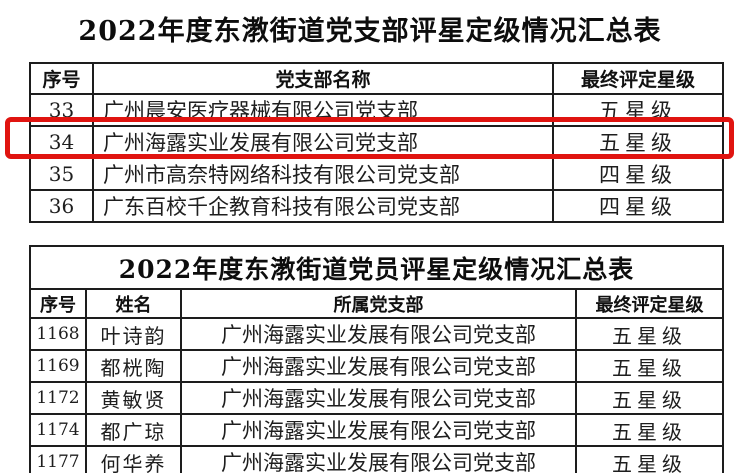 This screenshot has width=740, height=473. I want to click on table-row: 1174 都广琼 广州海露实业发展有限公司党支部 五星级, so click(377, 430).